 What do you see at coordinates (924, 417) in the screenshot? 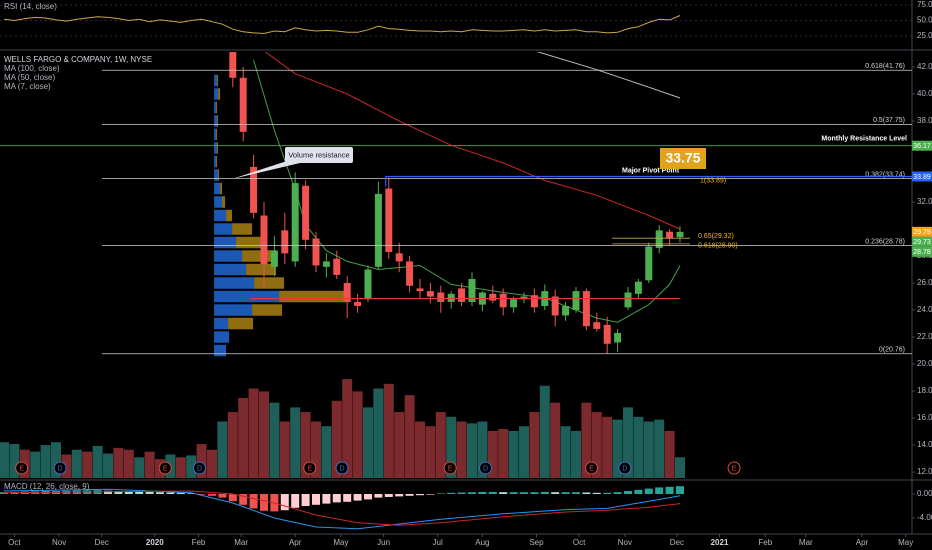
I see `y-tick-label: 16.00` at bounding box center [924, 417].